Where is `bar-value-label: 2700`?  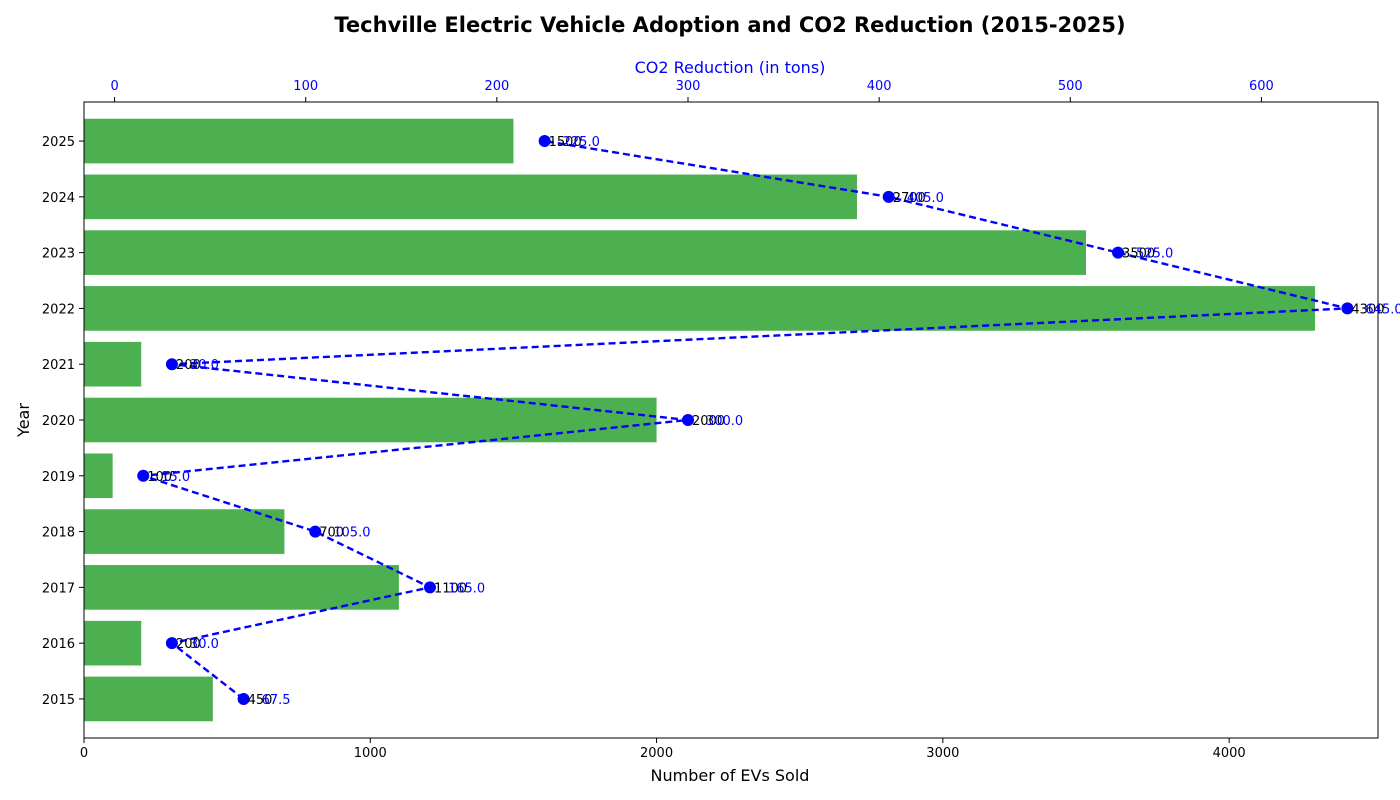 bar-value-label: 2700 is located at coordinates (909, 198).